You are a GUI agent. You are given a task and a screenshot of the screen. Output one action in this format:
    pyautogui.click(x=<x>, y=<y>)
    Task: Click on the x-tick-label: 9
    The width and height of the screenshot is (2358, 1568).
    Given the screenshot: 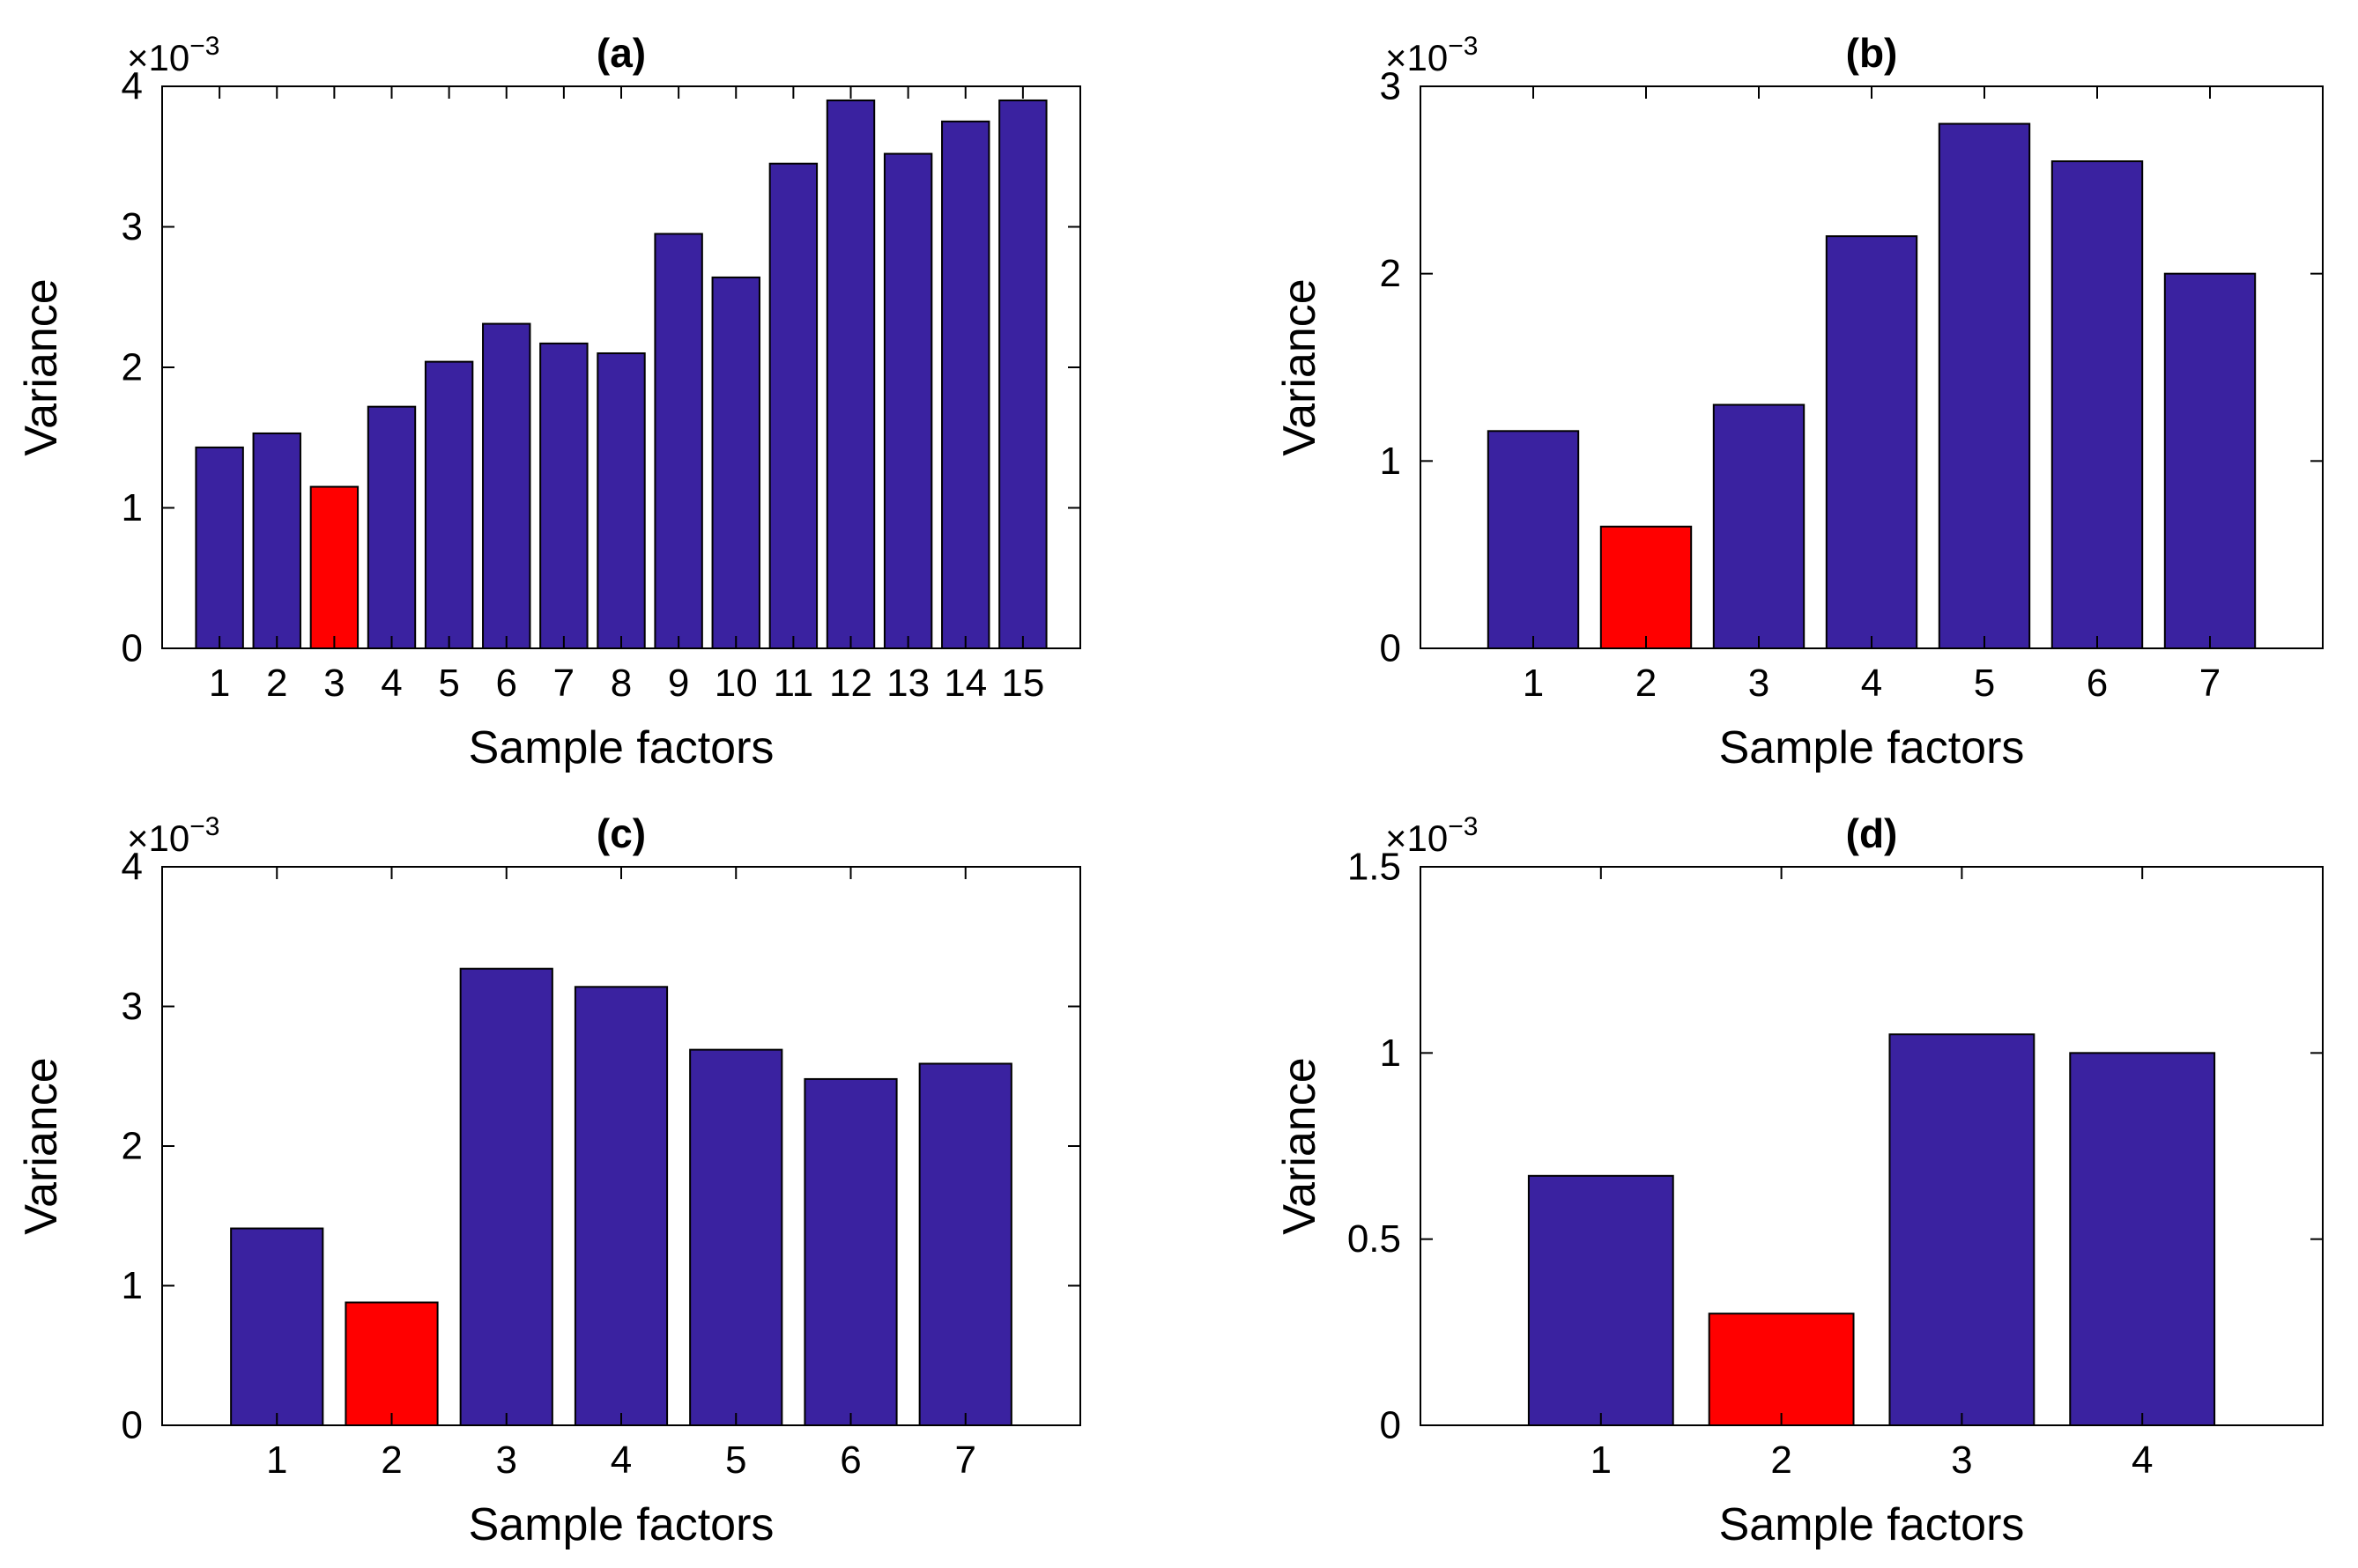 What is the action you would take?
    pyautogui.click(x=678, y=683)
    